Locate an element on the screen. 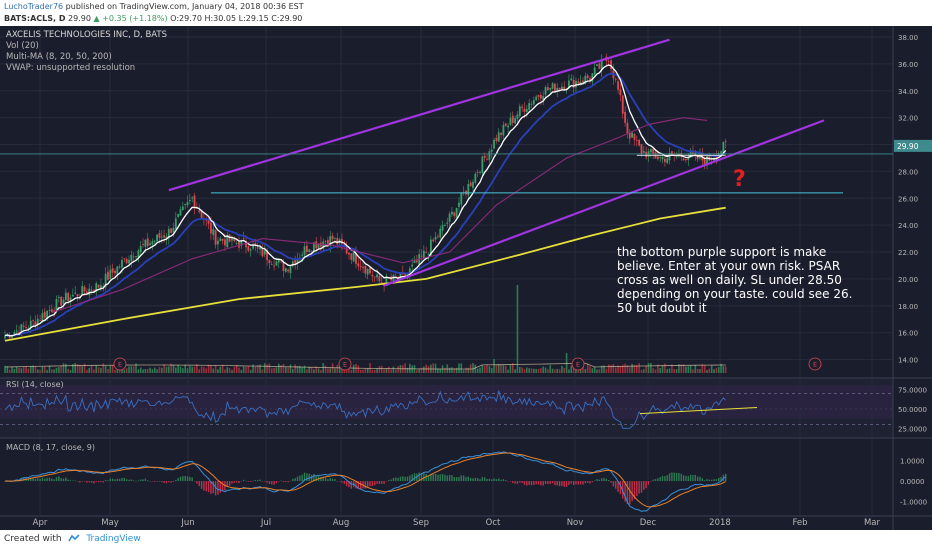 Image resolution: width=932 pixels, height=550 pixels. annotation-line-5: 50 but doubt it is located at coordinates (662, 308).